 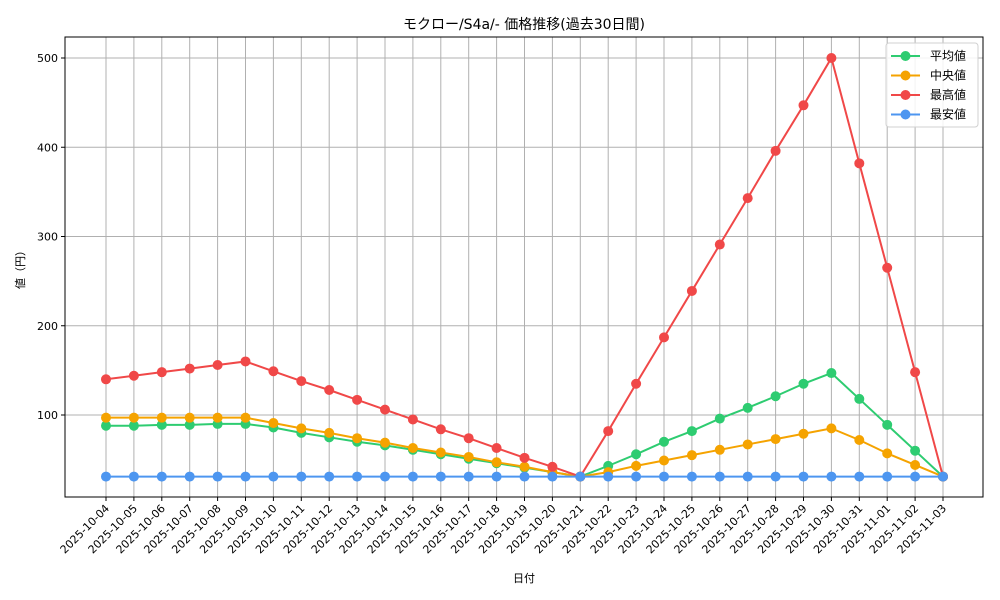 What do you see at coordinates (47, 237) in the screenshot?
I see `y-tick-label: 300` at bounding box center [47, 237].